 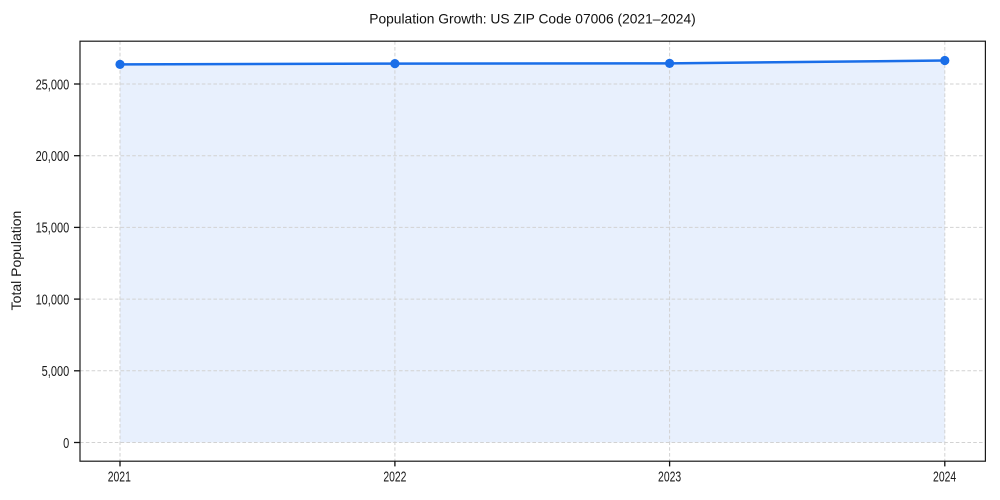 I want to click on svg-text: 2021, so click(x=119, y=477).